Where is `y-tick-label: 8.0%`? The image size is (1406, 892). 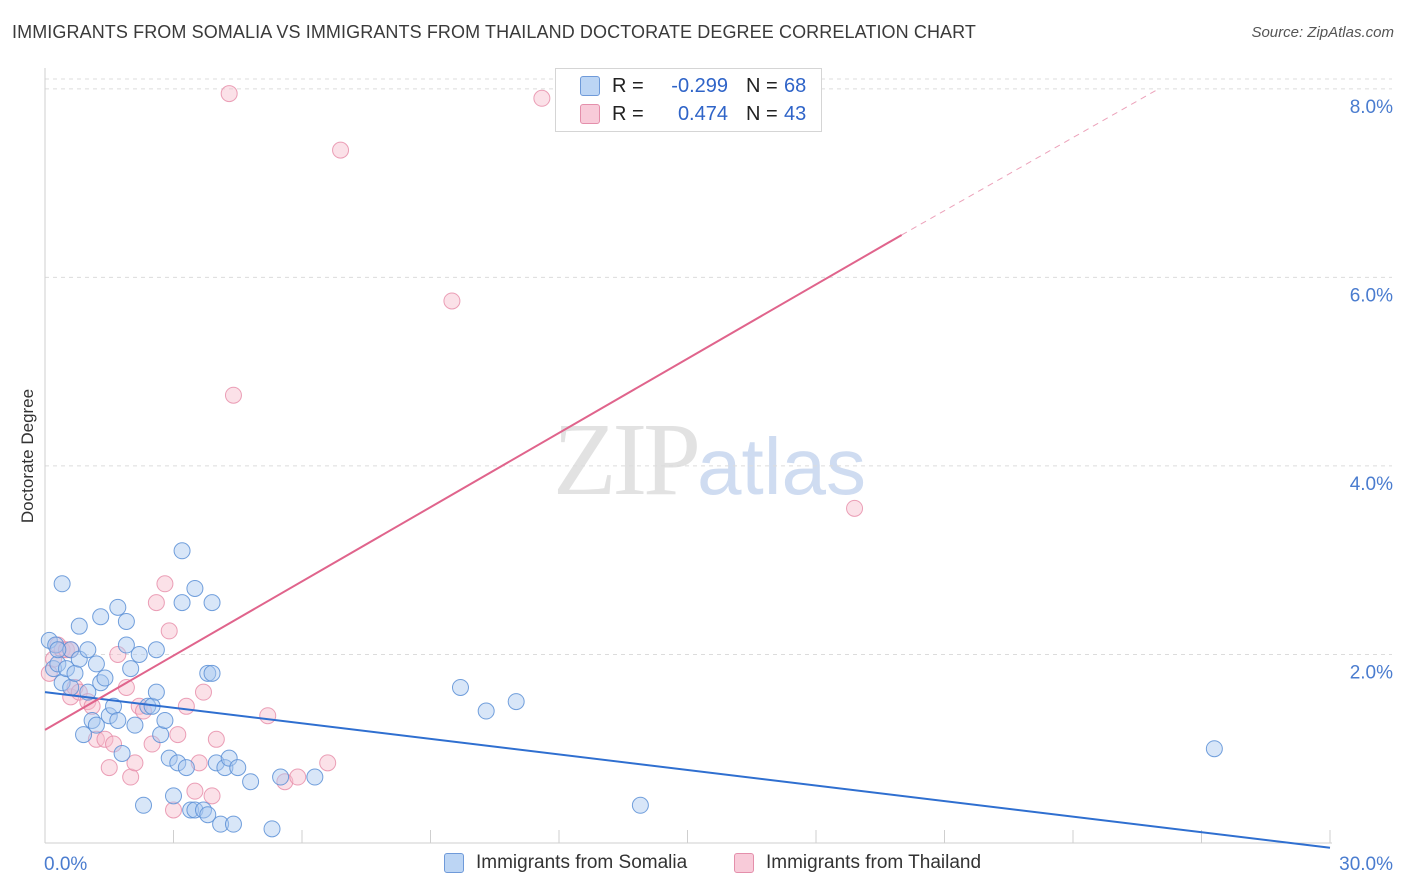 y-tick-label: 8.0% is located at coordinates (1371, 107).